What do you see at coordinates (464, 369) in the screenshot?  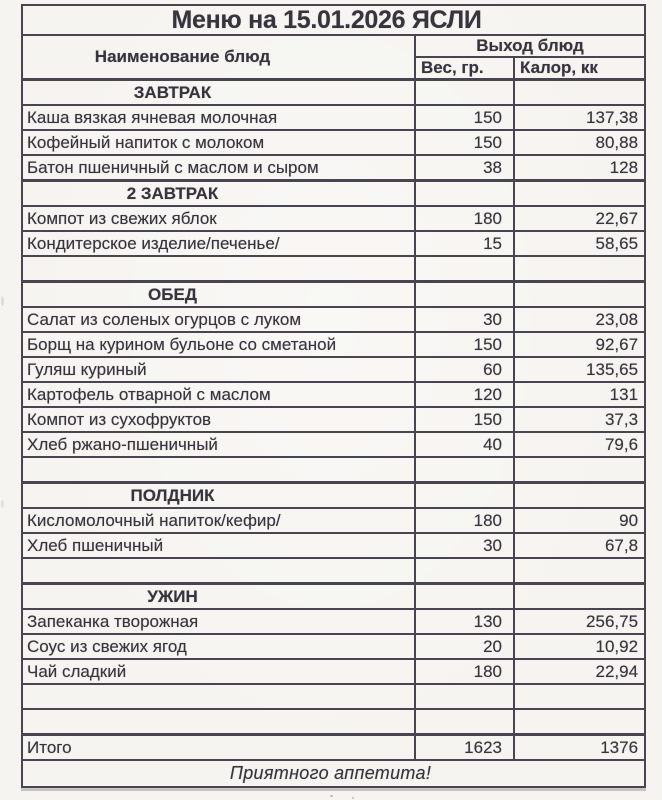 I see `weight-cell: 60` at bounding box center [464, 369].